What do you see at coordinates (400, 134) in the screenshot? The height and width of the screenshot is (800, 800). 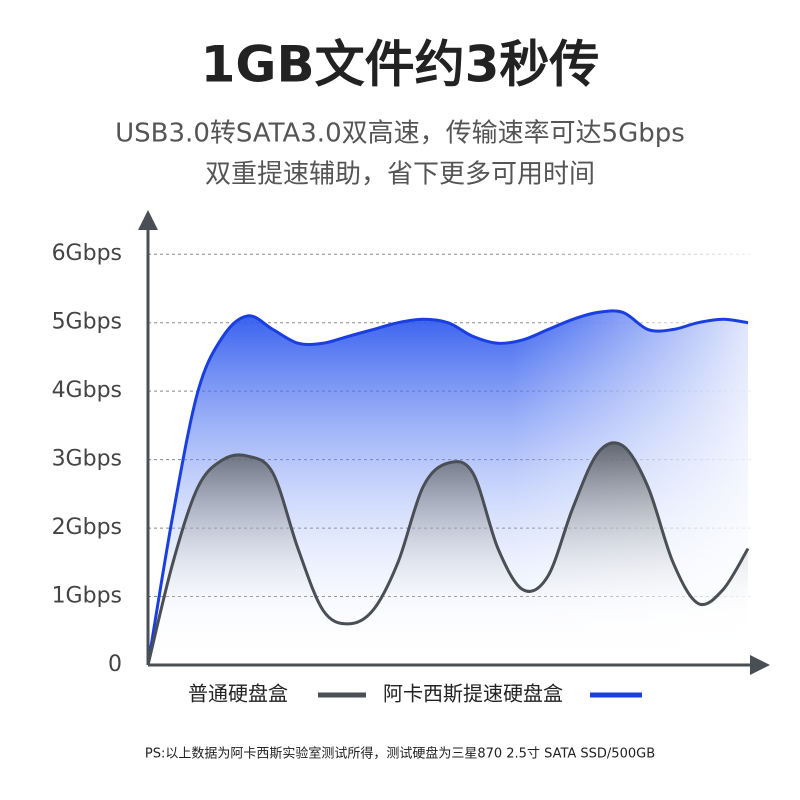 I see `subtitle: USB3.0转SATA3.0双高速，传输速率可达5Gbps` at bounding box center [400, 134].